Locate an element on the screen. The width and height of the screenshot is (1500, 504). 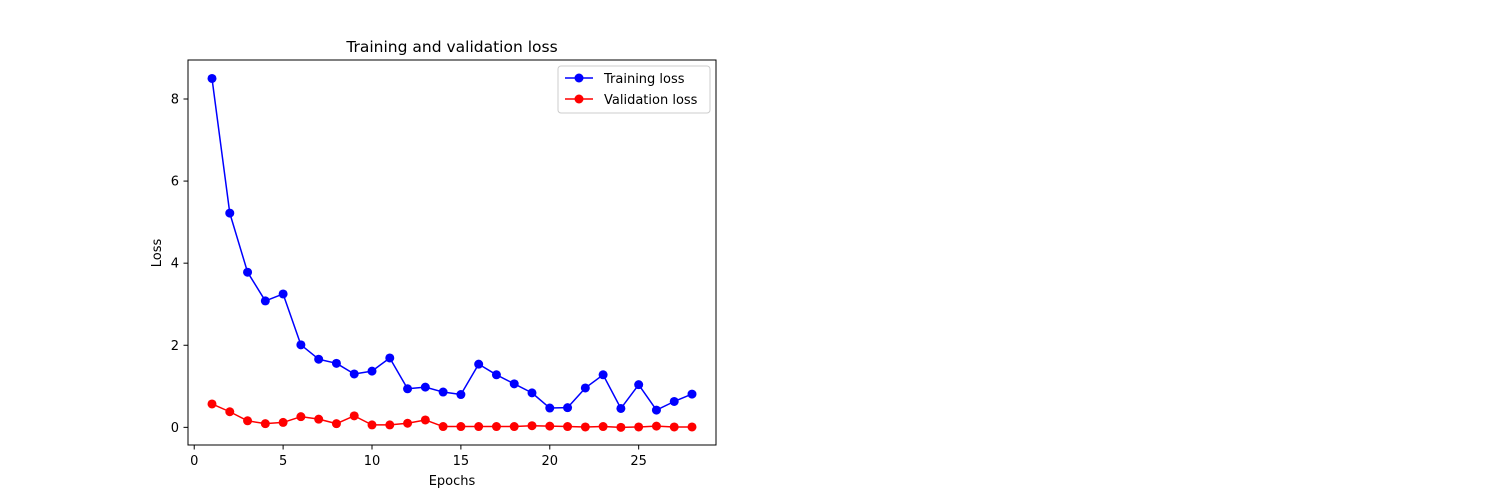
y-axis-title: Loss is located at coordinates (157, 253).